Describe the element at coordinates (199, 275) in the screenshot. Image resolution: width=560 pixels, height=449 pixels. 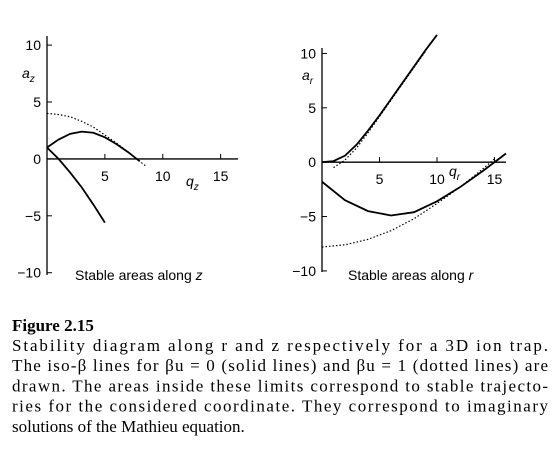
I see `annotation-var: z` at that location.